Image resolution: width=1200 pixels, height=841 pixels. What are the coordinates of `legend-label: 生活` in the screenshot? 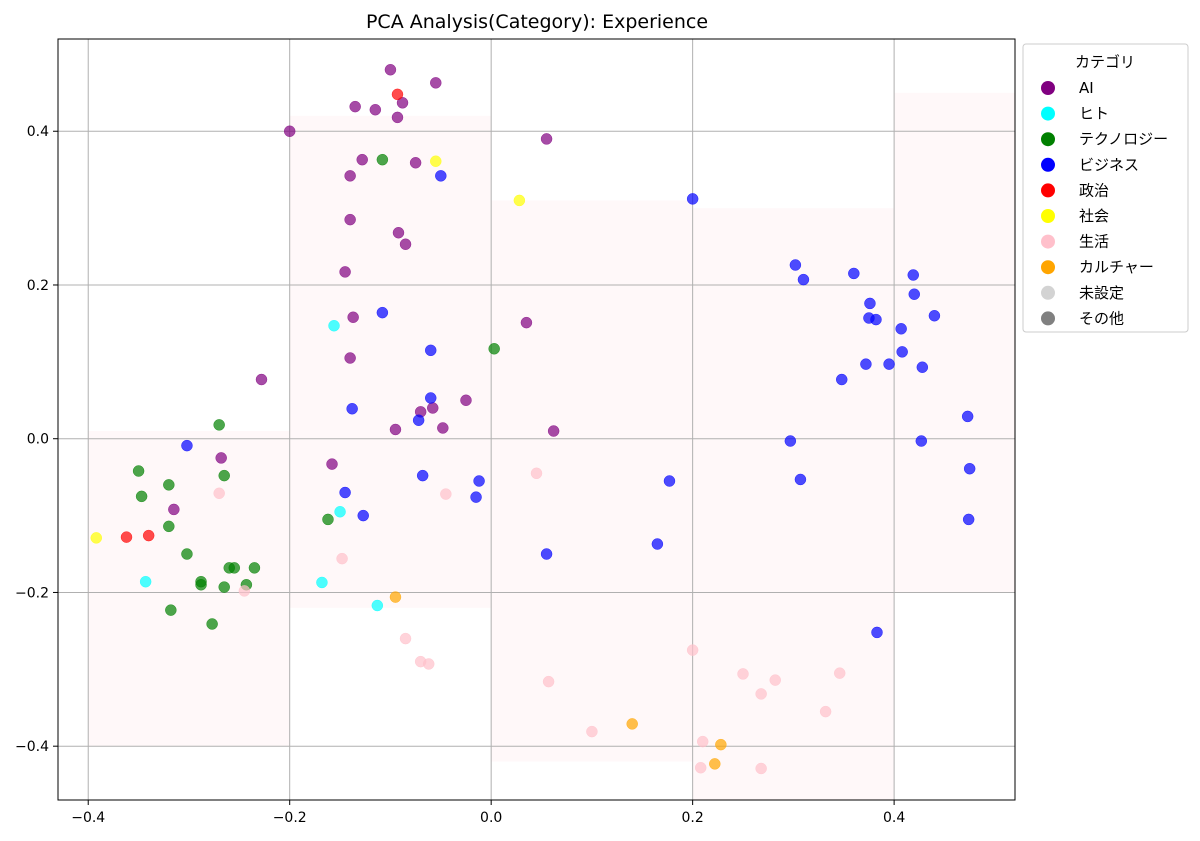 It's located at (1094, 242).